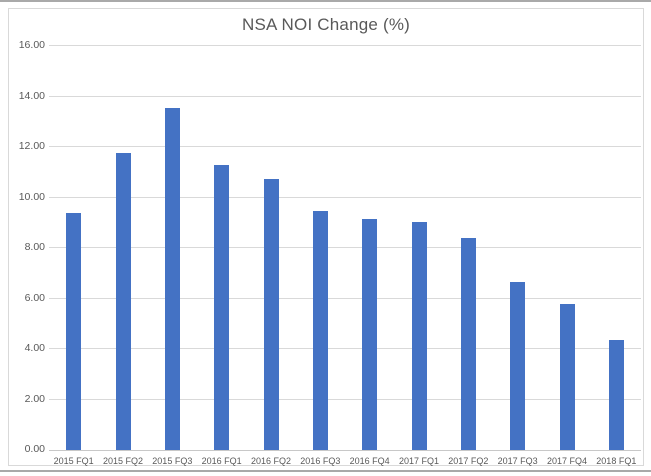 Image resolution: width=651 pixels, height=476 pixels. Describe the element at coordinates (31, 196) in the screenshot. I see `y-tick-label: 10.00` at that location.